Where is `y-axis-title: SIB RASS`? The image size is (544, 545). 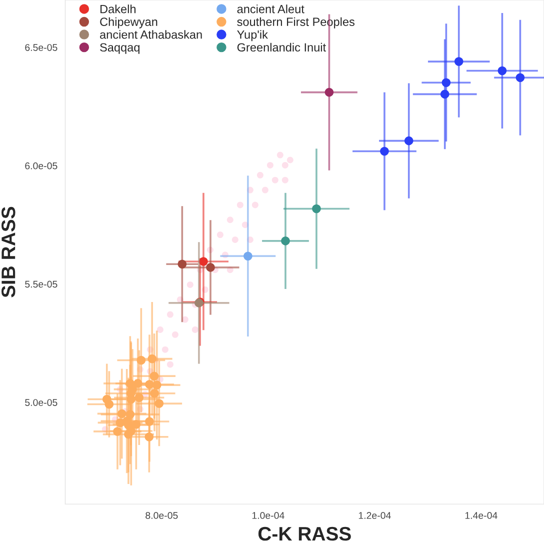
y-axis-title: SIB RASS is located at coordinates (9, 252).